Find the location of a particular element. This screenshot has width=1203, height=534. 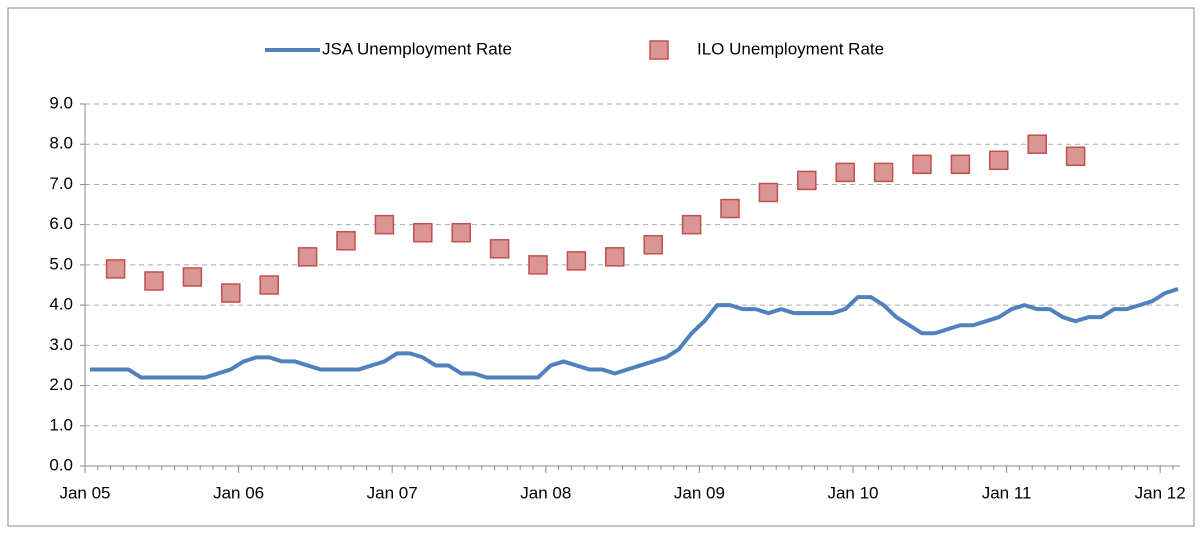

x-tick-label: Jan 08 is located at coordinates (545, 492).